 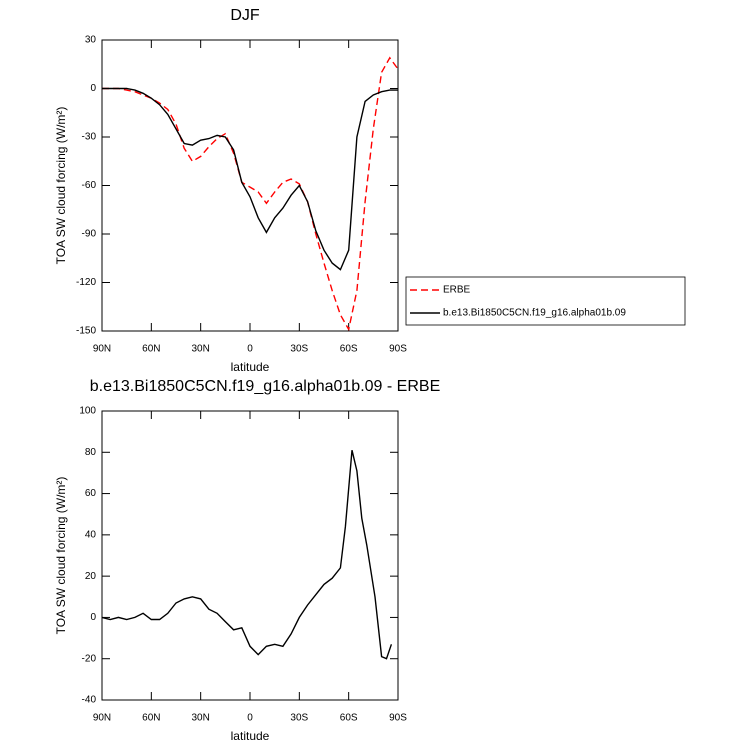 I want to click on y-tick-label: -30, so click(x=89, y=137).